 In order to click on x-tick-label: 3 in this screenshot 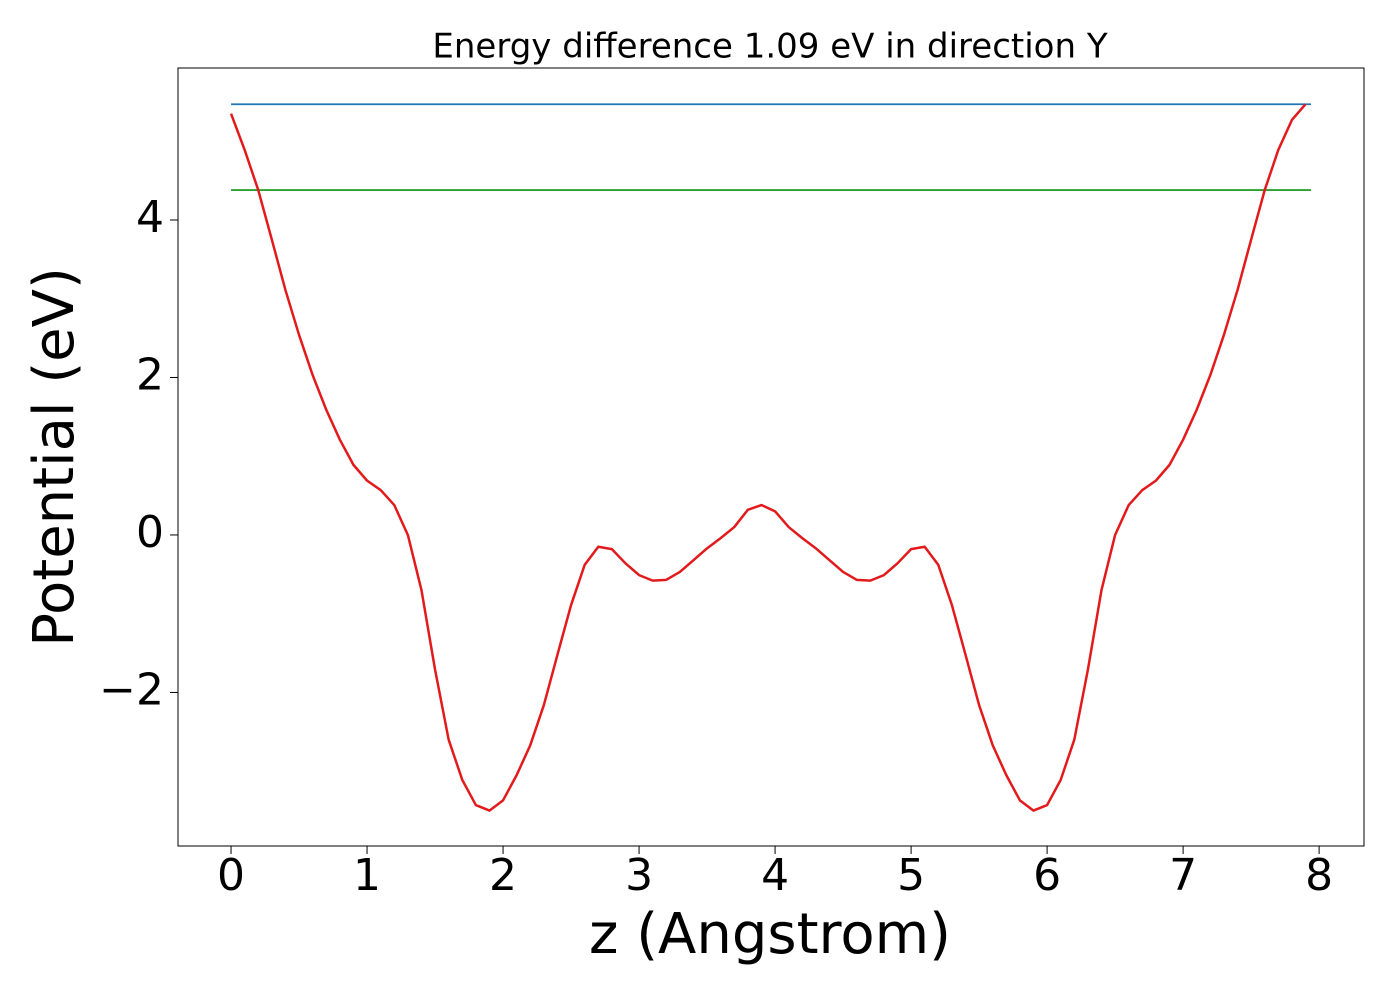, I will do `click(639, 875)`.